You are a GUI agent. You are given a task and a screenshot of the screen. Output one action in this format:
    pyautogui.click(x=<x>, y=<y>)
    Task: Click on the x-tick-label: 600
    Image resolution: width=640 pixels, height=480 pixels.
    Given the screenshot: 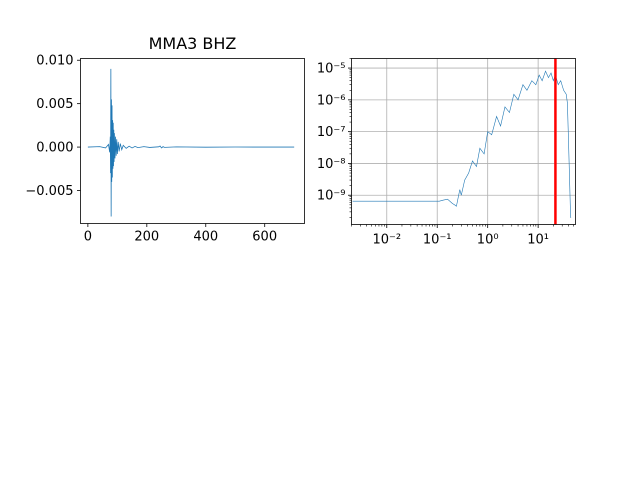 What is the action you would take?
    pyautogui.click(x=264, y=237)
    